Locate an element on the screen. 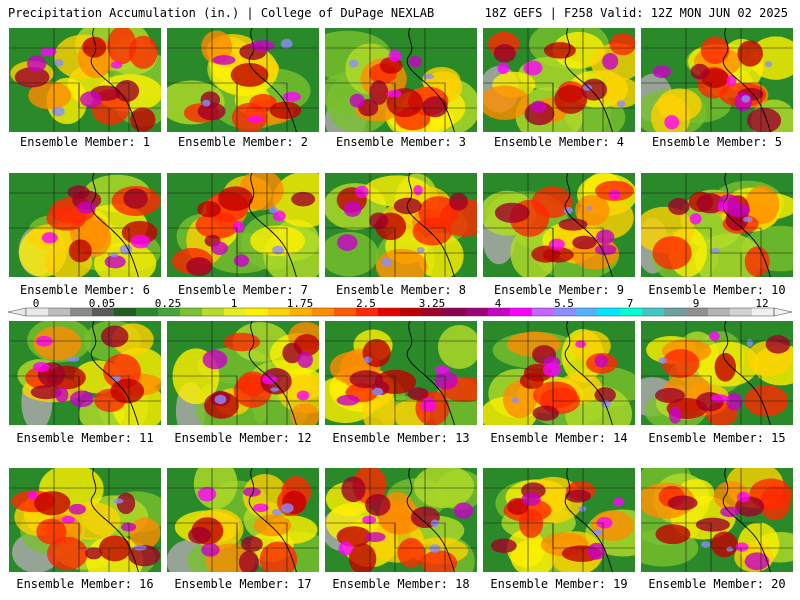 The image size is (800, 600). colorbar-tick-label: 0.05 is located at coordinates (102, 303).